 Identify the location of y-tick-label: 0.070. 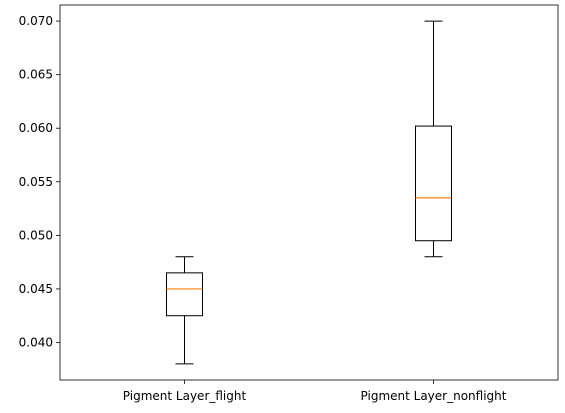
(36, 21).